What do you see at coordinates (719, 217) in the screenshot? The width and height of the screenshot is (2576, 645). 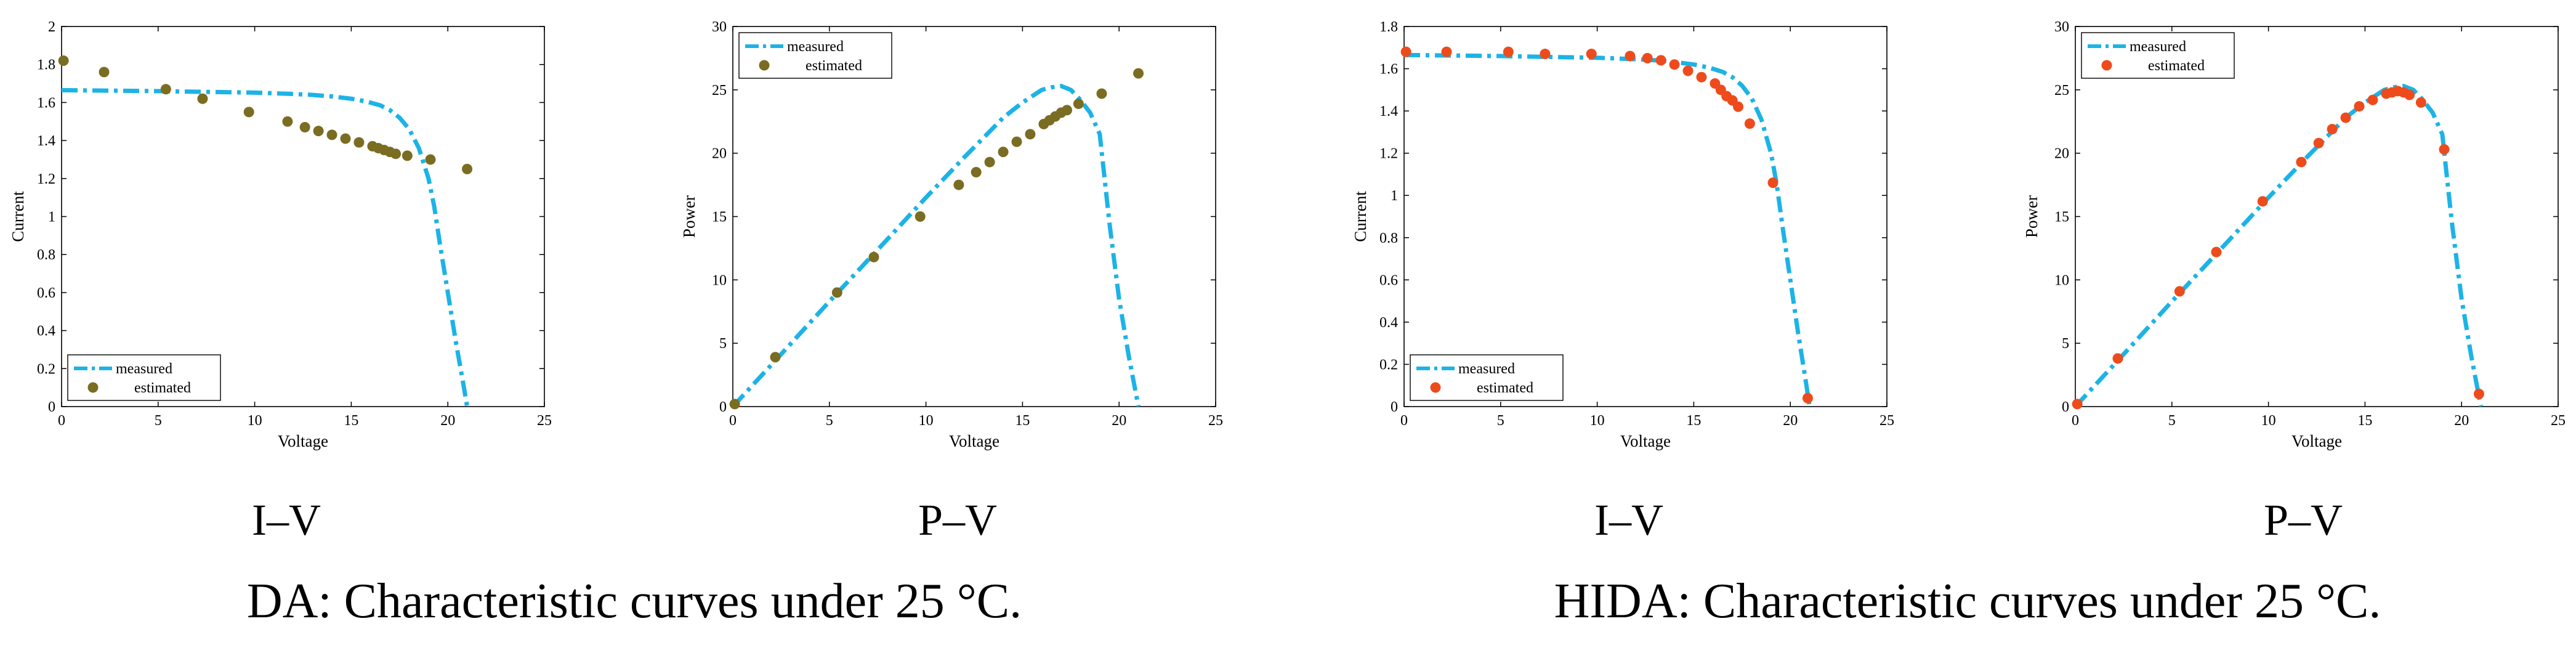 I see `y-tick-label: 15` at bounding box center [719, 217].